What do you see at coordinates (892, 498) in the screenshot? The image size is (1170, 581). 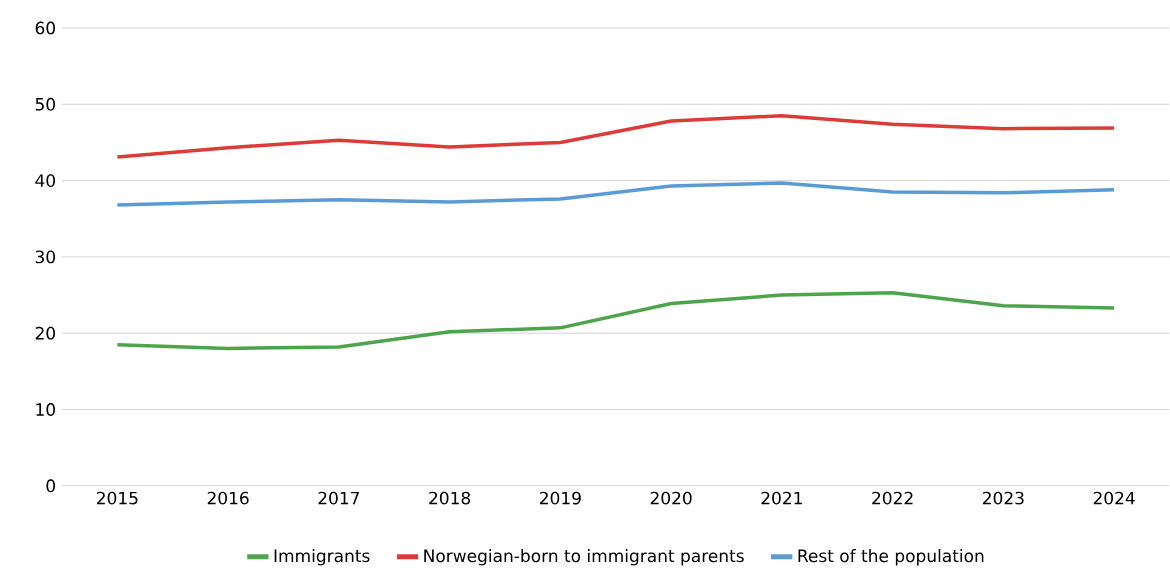 I see `x-tick-label: 2022` at bounding box center [892, 498].